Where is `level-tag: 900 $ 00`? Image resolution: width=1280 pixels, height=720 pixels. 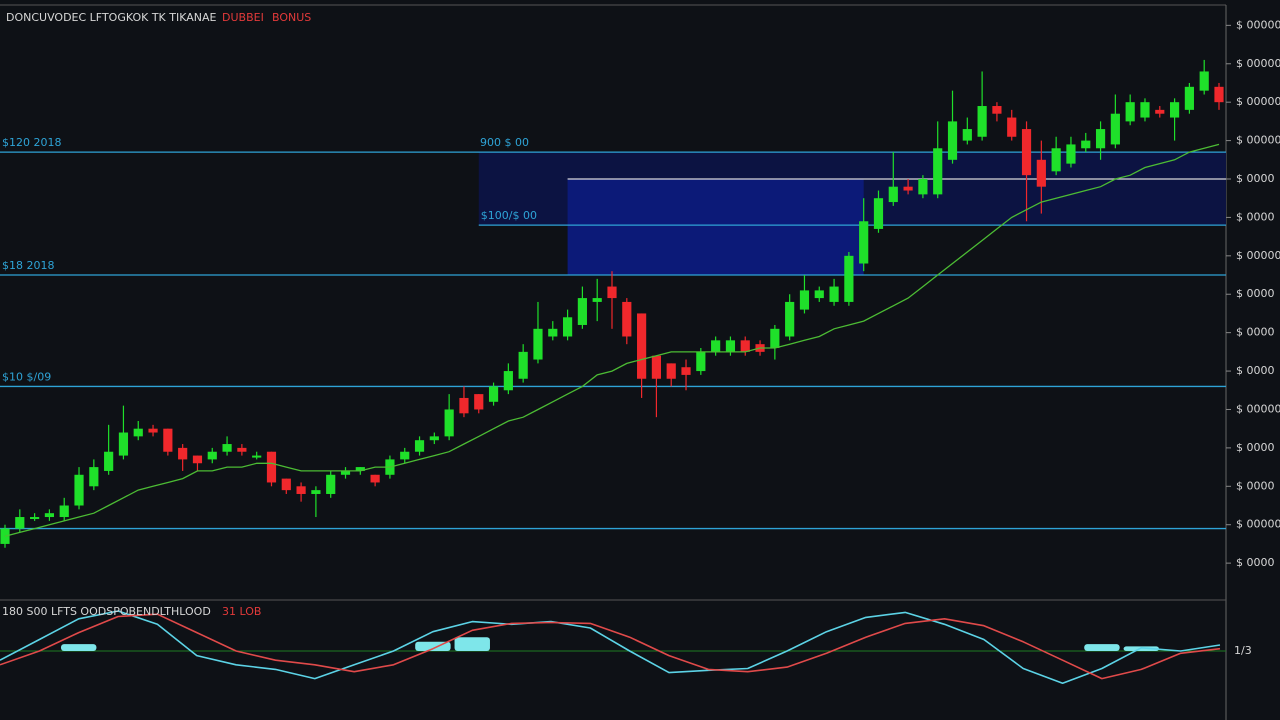
level-tag: 900 $ 00 is located at coordinates (504, 142).